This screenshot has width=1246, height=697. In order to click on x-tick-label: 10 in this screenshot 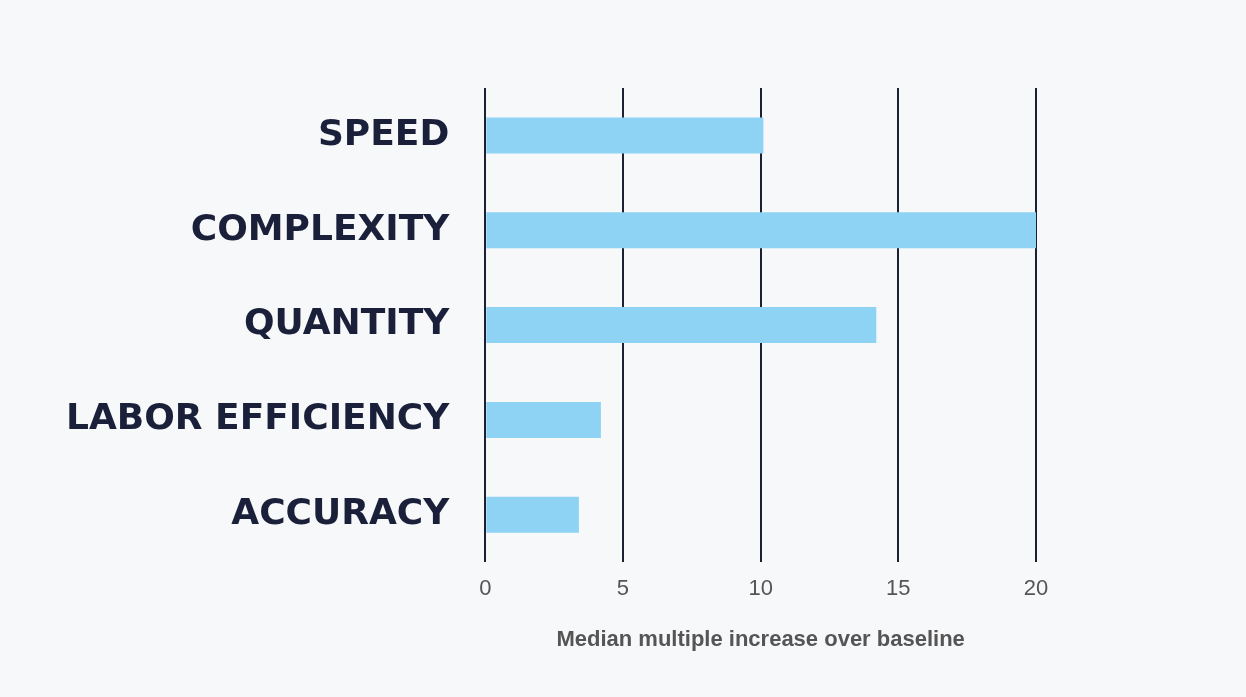, I will do `click(760, 588)`.